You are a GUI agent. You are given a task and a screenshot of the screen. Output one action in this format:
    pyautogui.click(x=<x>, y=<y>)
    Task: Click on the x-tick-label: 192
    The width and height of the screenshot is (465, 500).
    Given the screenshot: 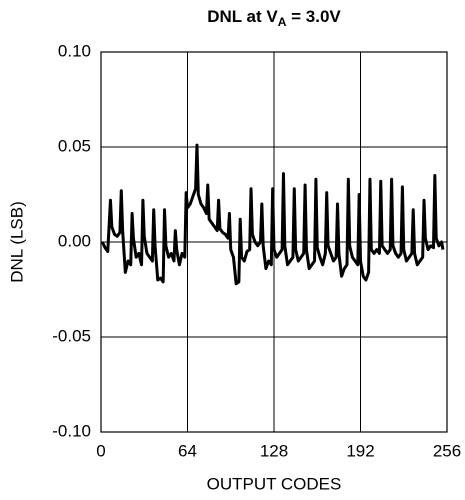 What is the action you would take?
    pyautogui.click(x=360, y=450)
    